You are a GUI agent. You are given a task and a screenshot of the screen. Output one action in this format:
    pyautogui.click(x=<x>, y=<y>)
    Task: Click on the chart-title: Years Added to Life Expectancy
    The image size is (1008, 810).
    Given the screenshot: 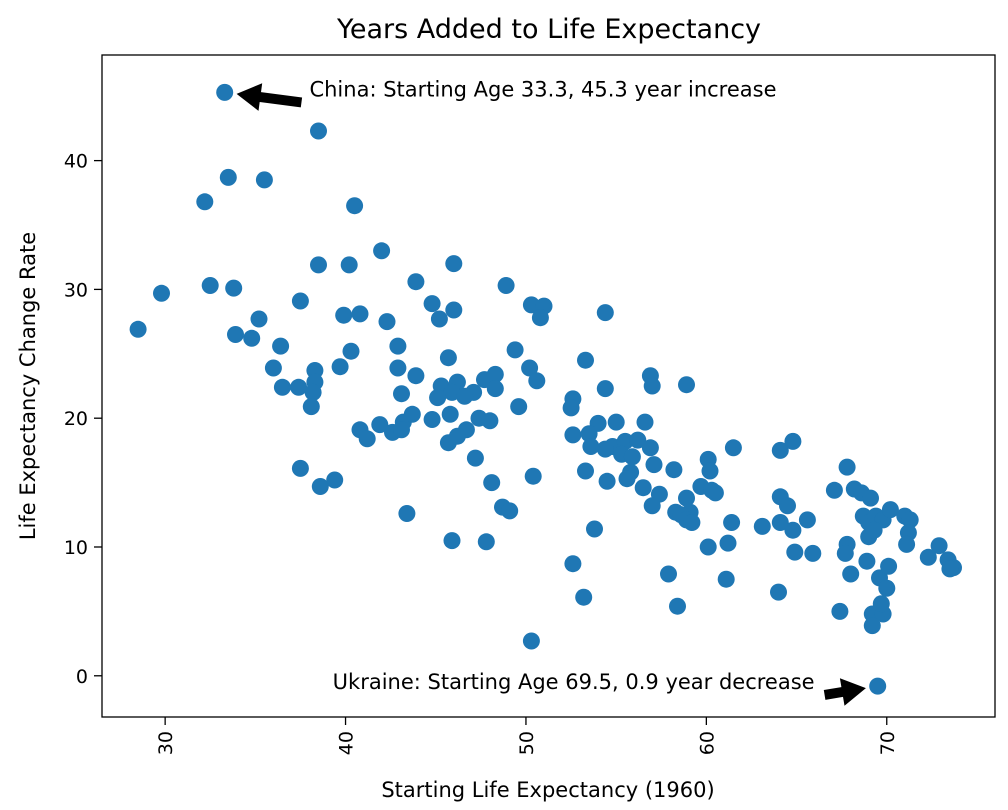 What is the action you would take?
    pyautogui.click(x=548, y=29)
    